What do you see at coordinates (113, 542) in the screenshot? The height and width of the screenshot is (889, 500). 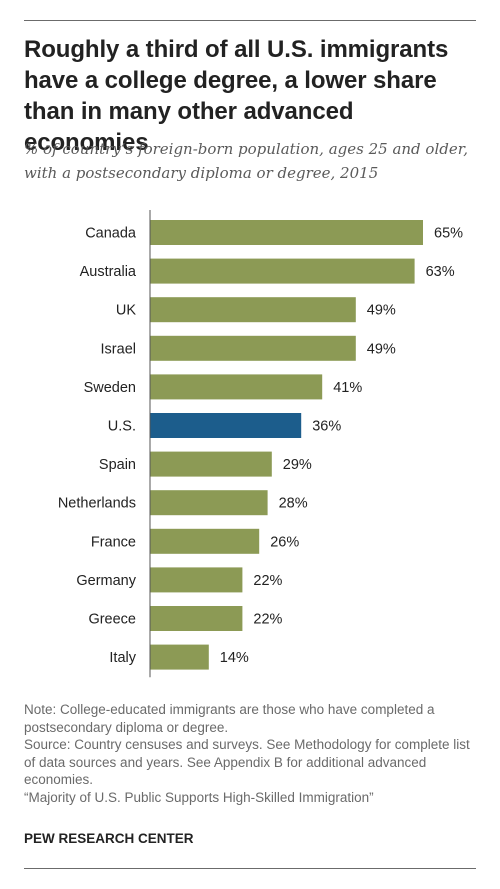 I see `category-label-france: France` at bounding box center [113, 542].